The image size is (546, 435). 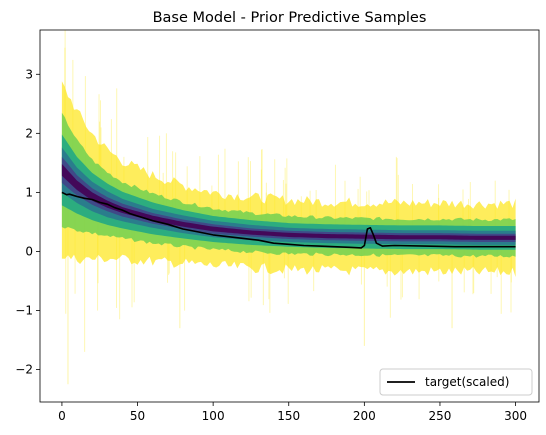 What do you see at coordinates (440, 416) in the screenshot?
I see `x-tick-label: 250` at bounding box center [440, 416].